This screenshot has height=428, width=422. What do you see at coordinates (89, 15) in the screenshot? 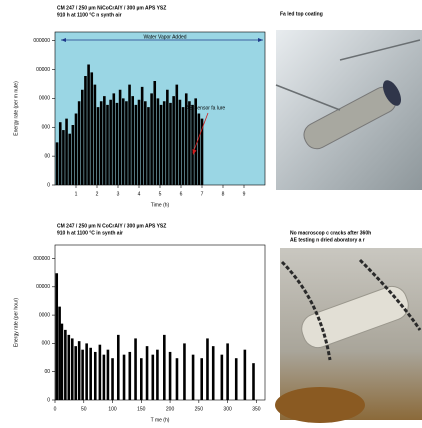
I see `chart-subtitle: 910 h at 1100 °C n synth air` at bounding box center [89, 15].